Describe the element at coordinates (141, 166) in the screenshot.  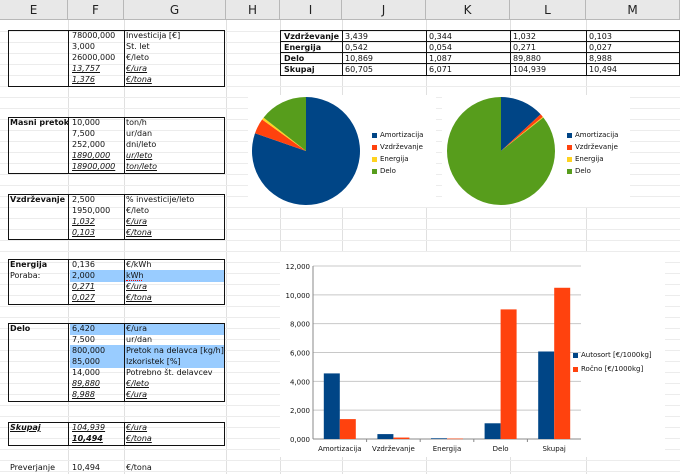
I see `cell-g-unit: ton/leto` at that location.